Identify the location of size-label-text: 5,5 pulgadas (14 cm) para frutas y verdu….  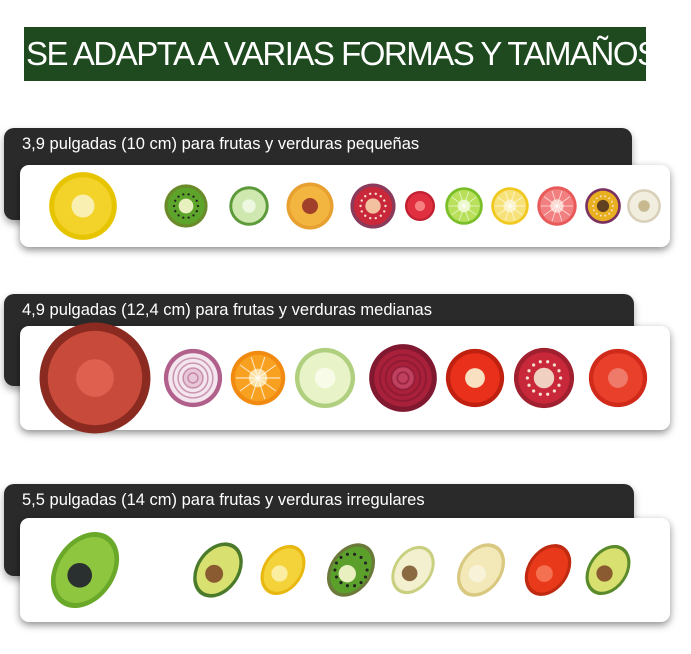
(223, 500).